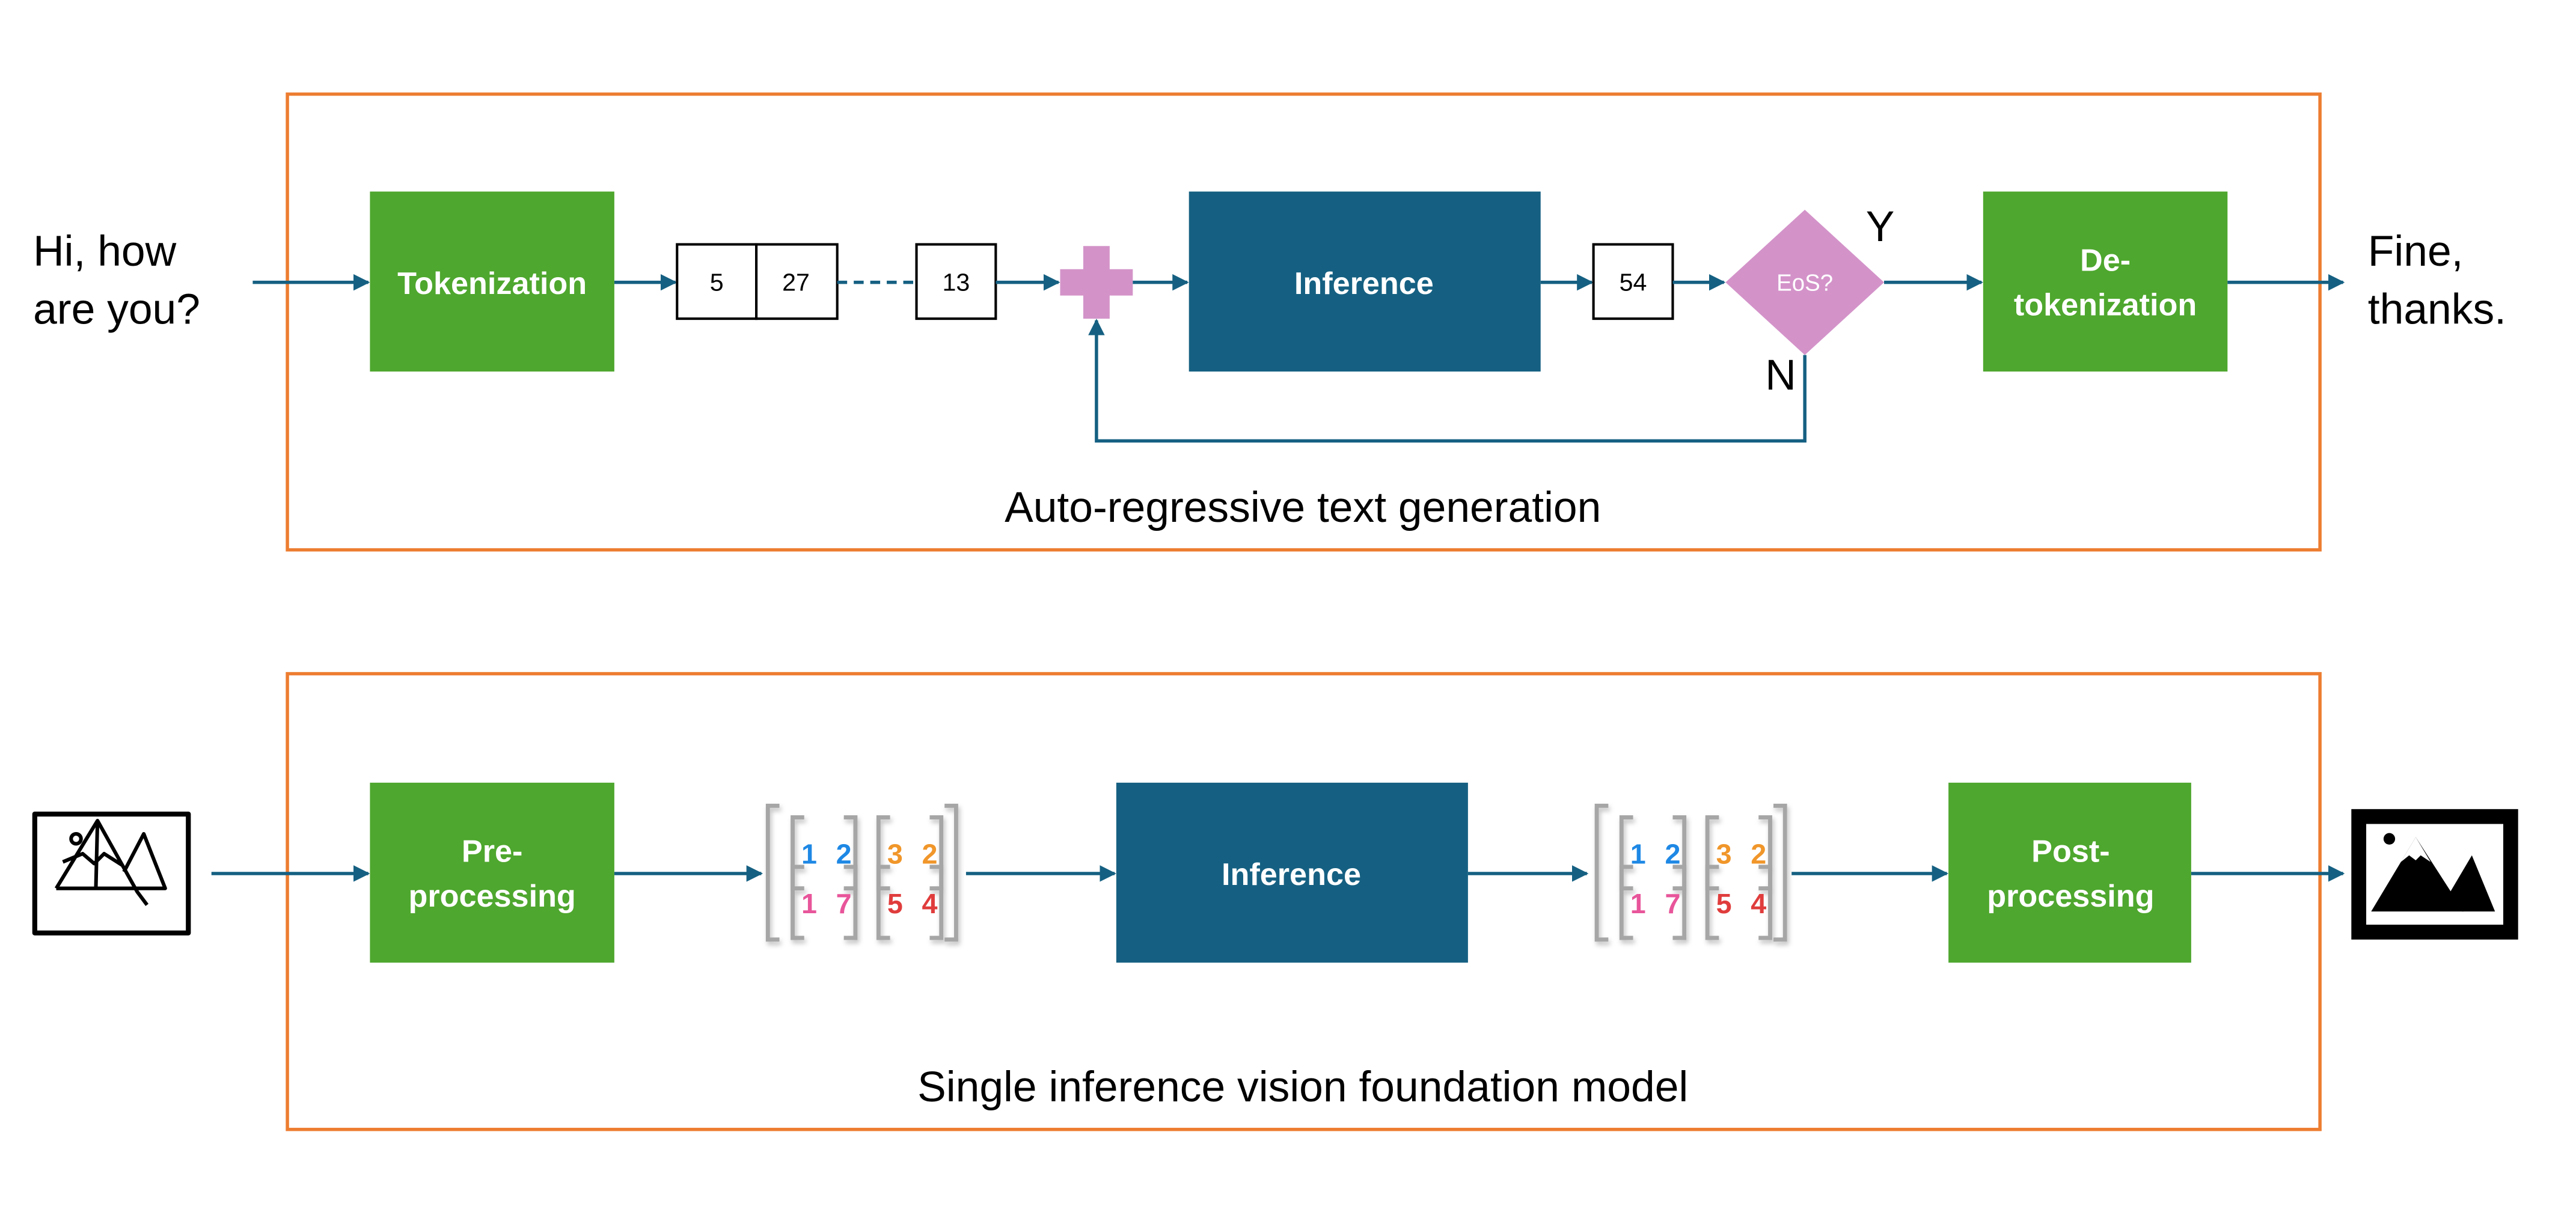  What do you see at coordinates (1096, 282) in the screenshot?
I see `plus-icon` at bounding box center [1096, 282].